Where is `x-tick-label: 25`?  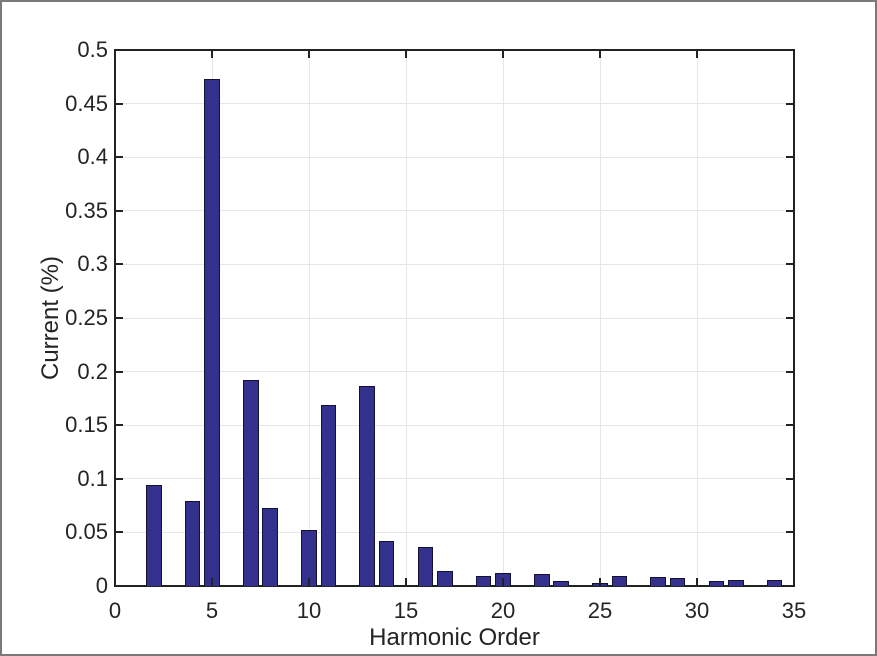
x-tick-label: 25 is located at coordinates (600, 610).